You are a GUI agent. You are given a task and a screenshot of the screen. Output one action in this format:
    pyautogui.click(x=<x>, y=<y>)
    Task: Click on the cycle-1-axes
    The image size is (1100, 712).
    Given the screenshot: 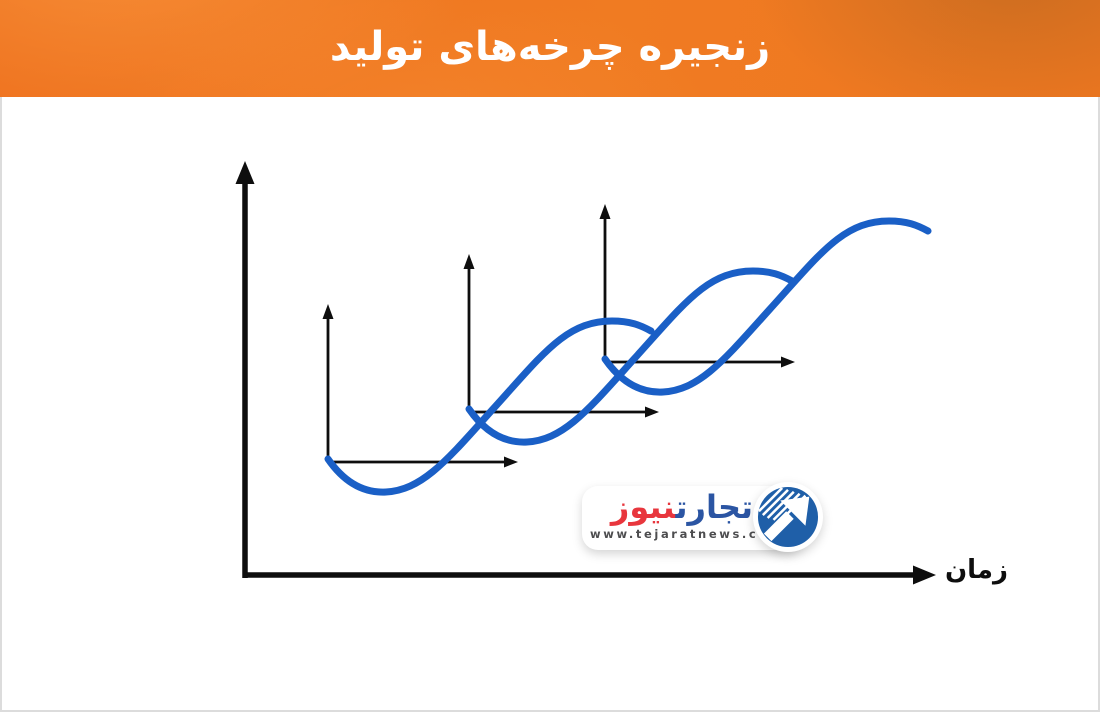 What is the action you would take?
    pyautogui.click(x=420, y=386)
    